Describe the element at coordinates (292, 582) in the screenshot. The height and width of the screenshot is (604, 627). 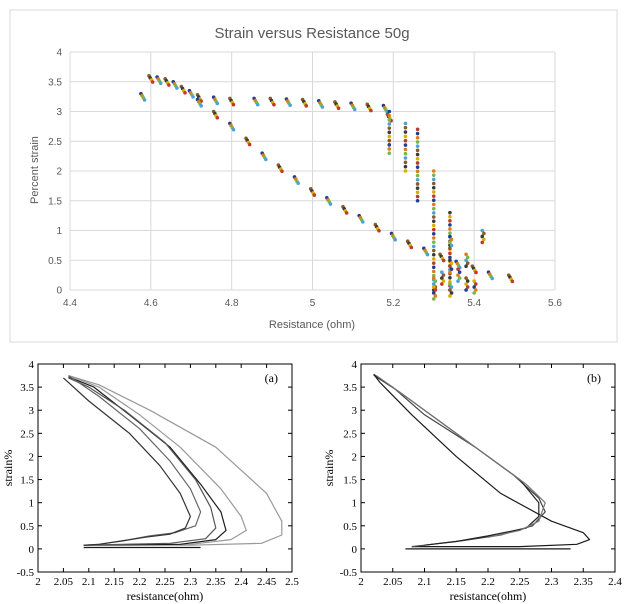
I see `x-tick-label: 2.5` at that location.